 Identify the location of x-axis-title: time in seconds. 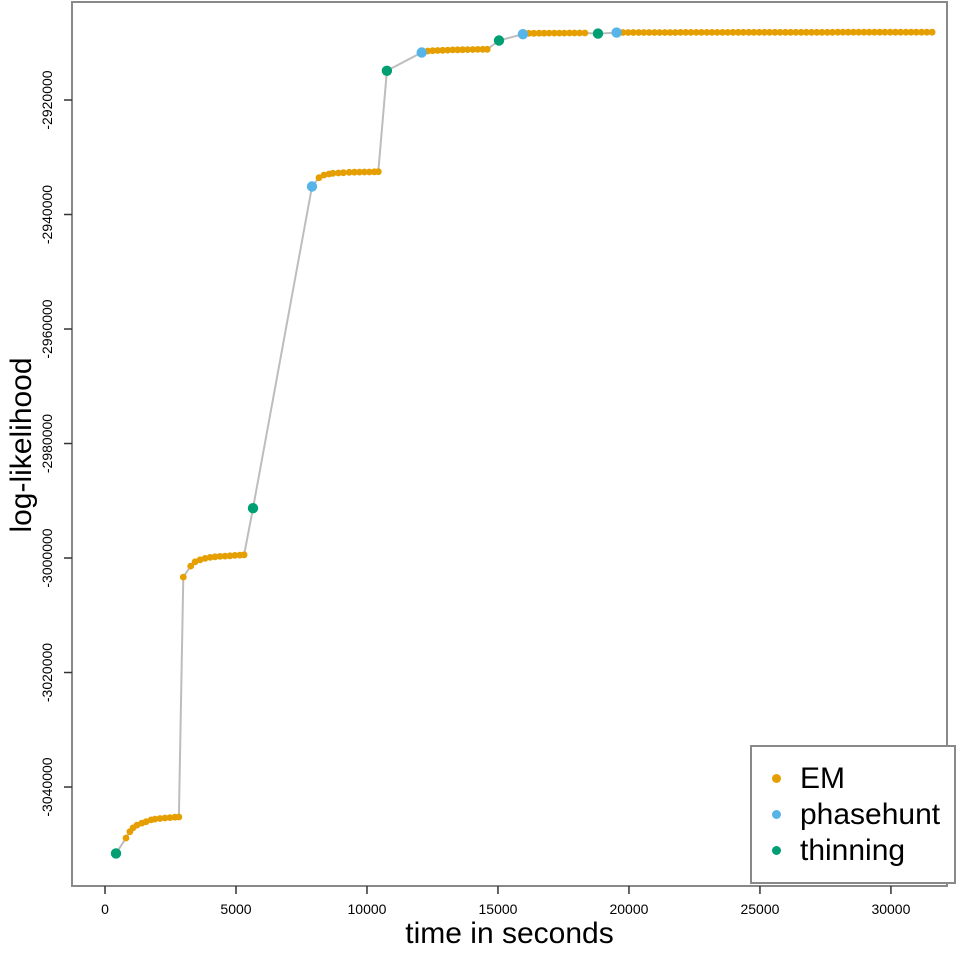
(509, 933).